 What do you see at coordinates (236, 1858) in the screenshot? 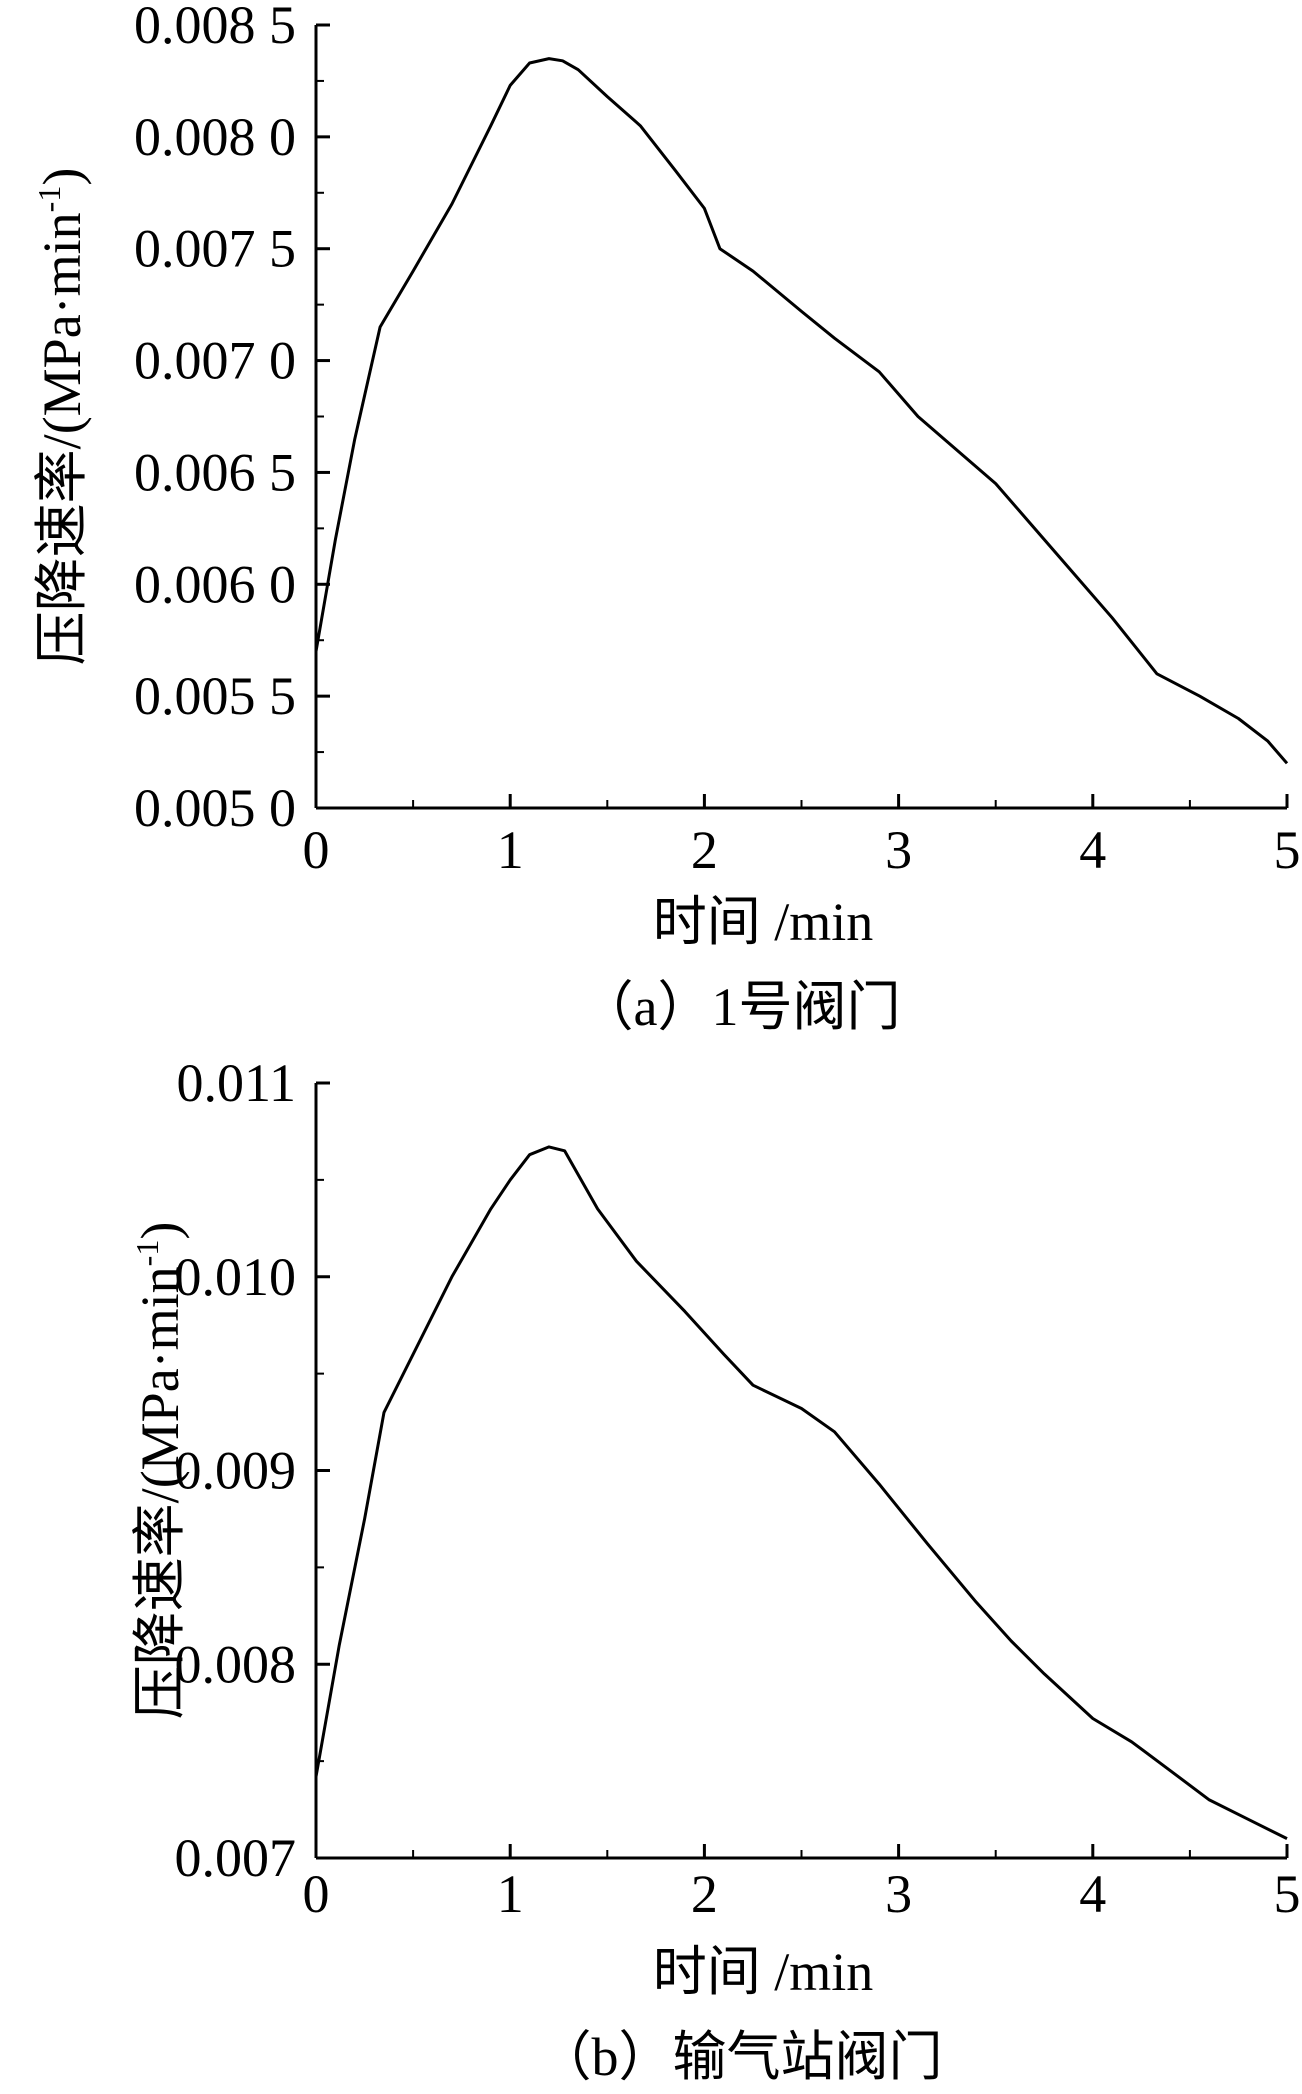
I see `y-tick-label: 0.007` at bounding box center [236, 1858].